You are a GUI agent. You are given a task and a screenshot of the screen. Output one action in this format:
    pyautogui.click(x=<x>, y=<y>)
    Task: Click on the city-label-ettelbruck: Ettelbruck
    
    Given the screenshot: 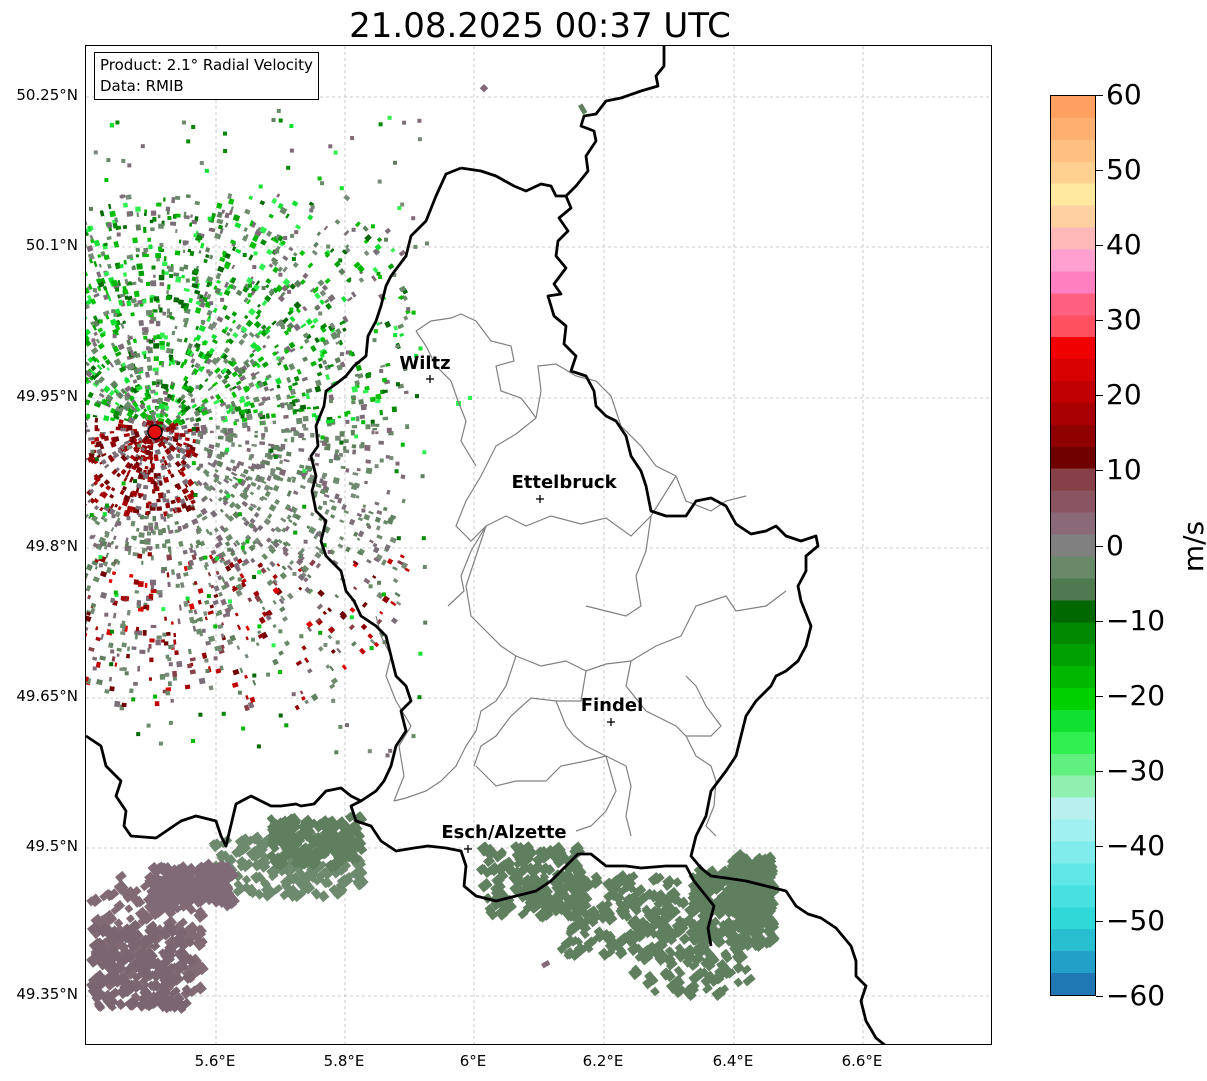 What is the action you would take?
    pyautogui.click(x=564, y=482)
    